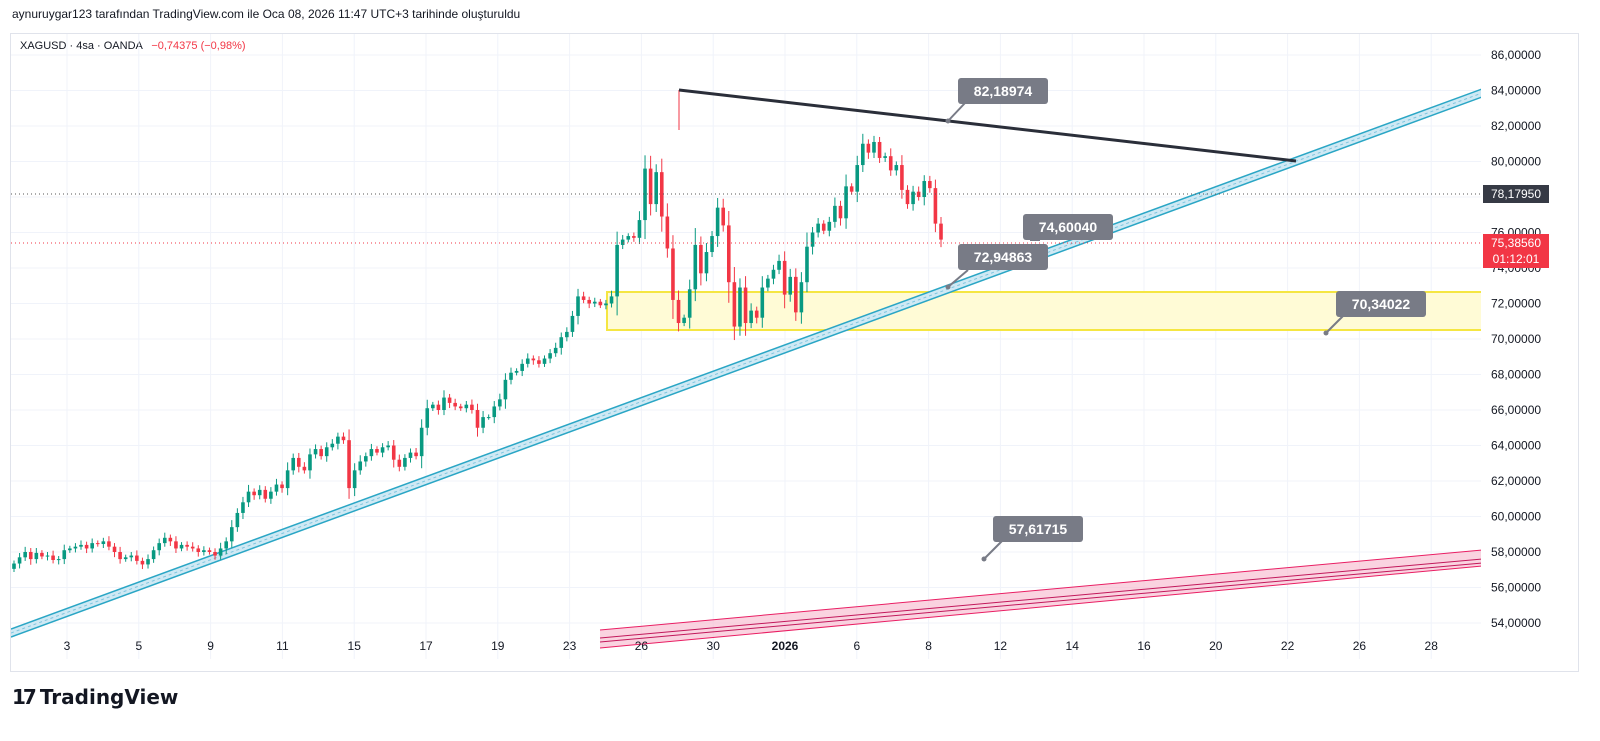 The height and width of the screenshot is (741, 1600). Describe the element at coordinates (1040, 598) in the screenshot. I see `pink-channel-mid` at that location.